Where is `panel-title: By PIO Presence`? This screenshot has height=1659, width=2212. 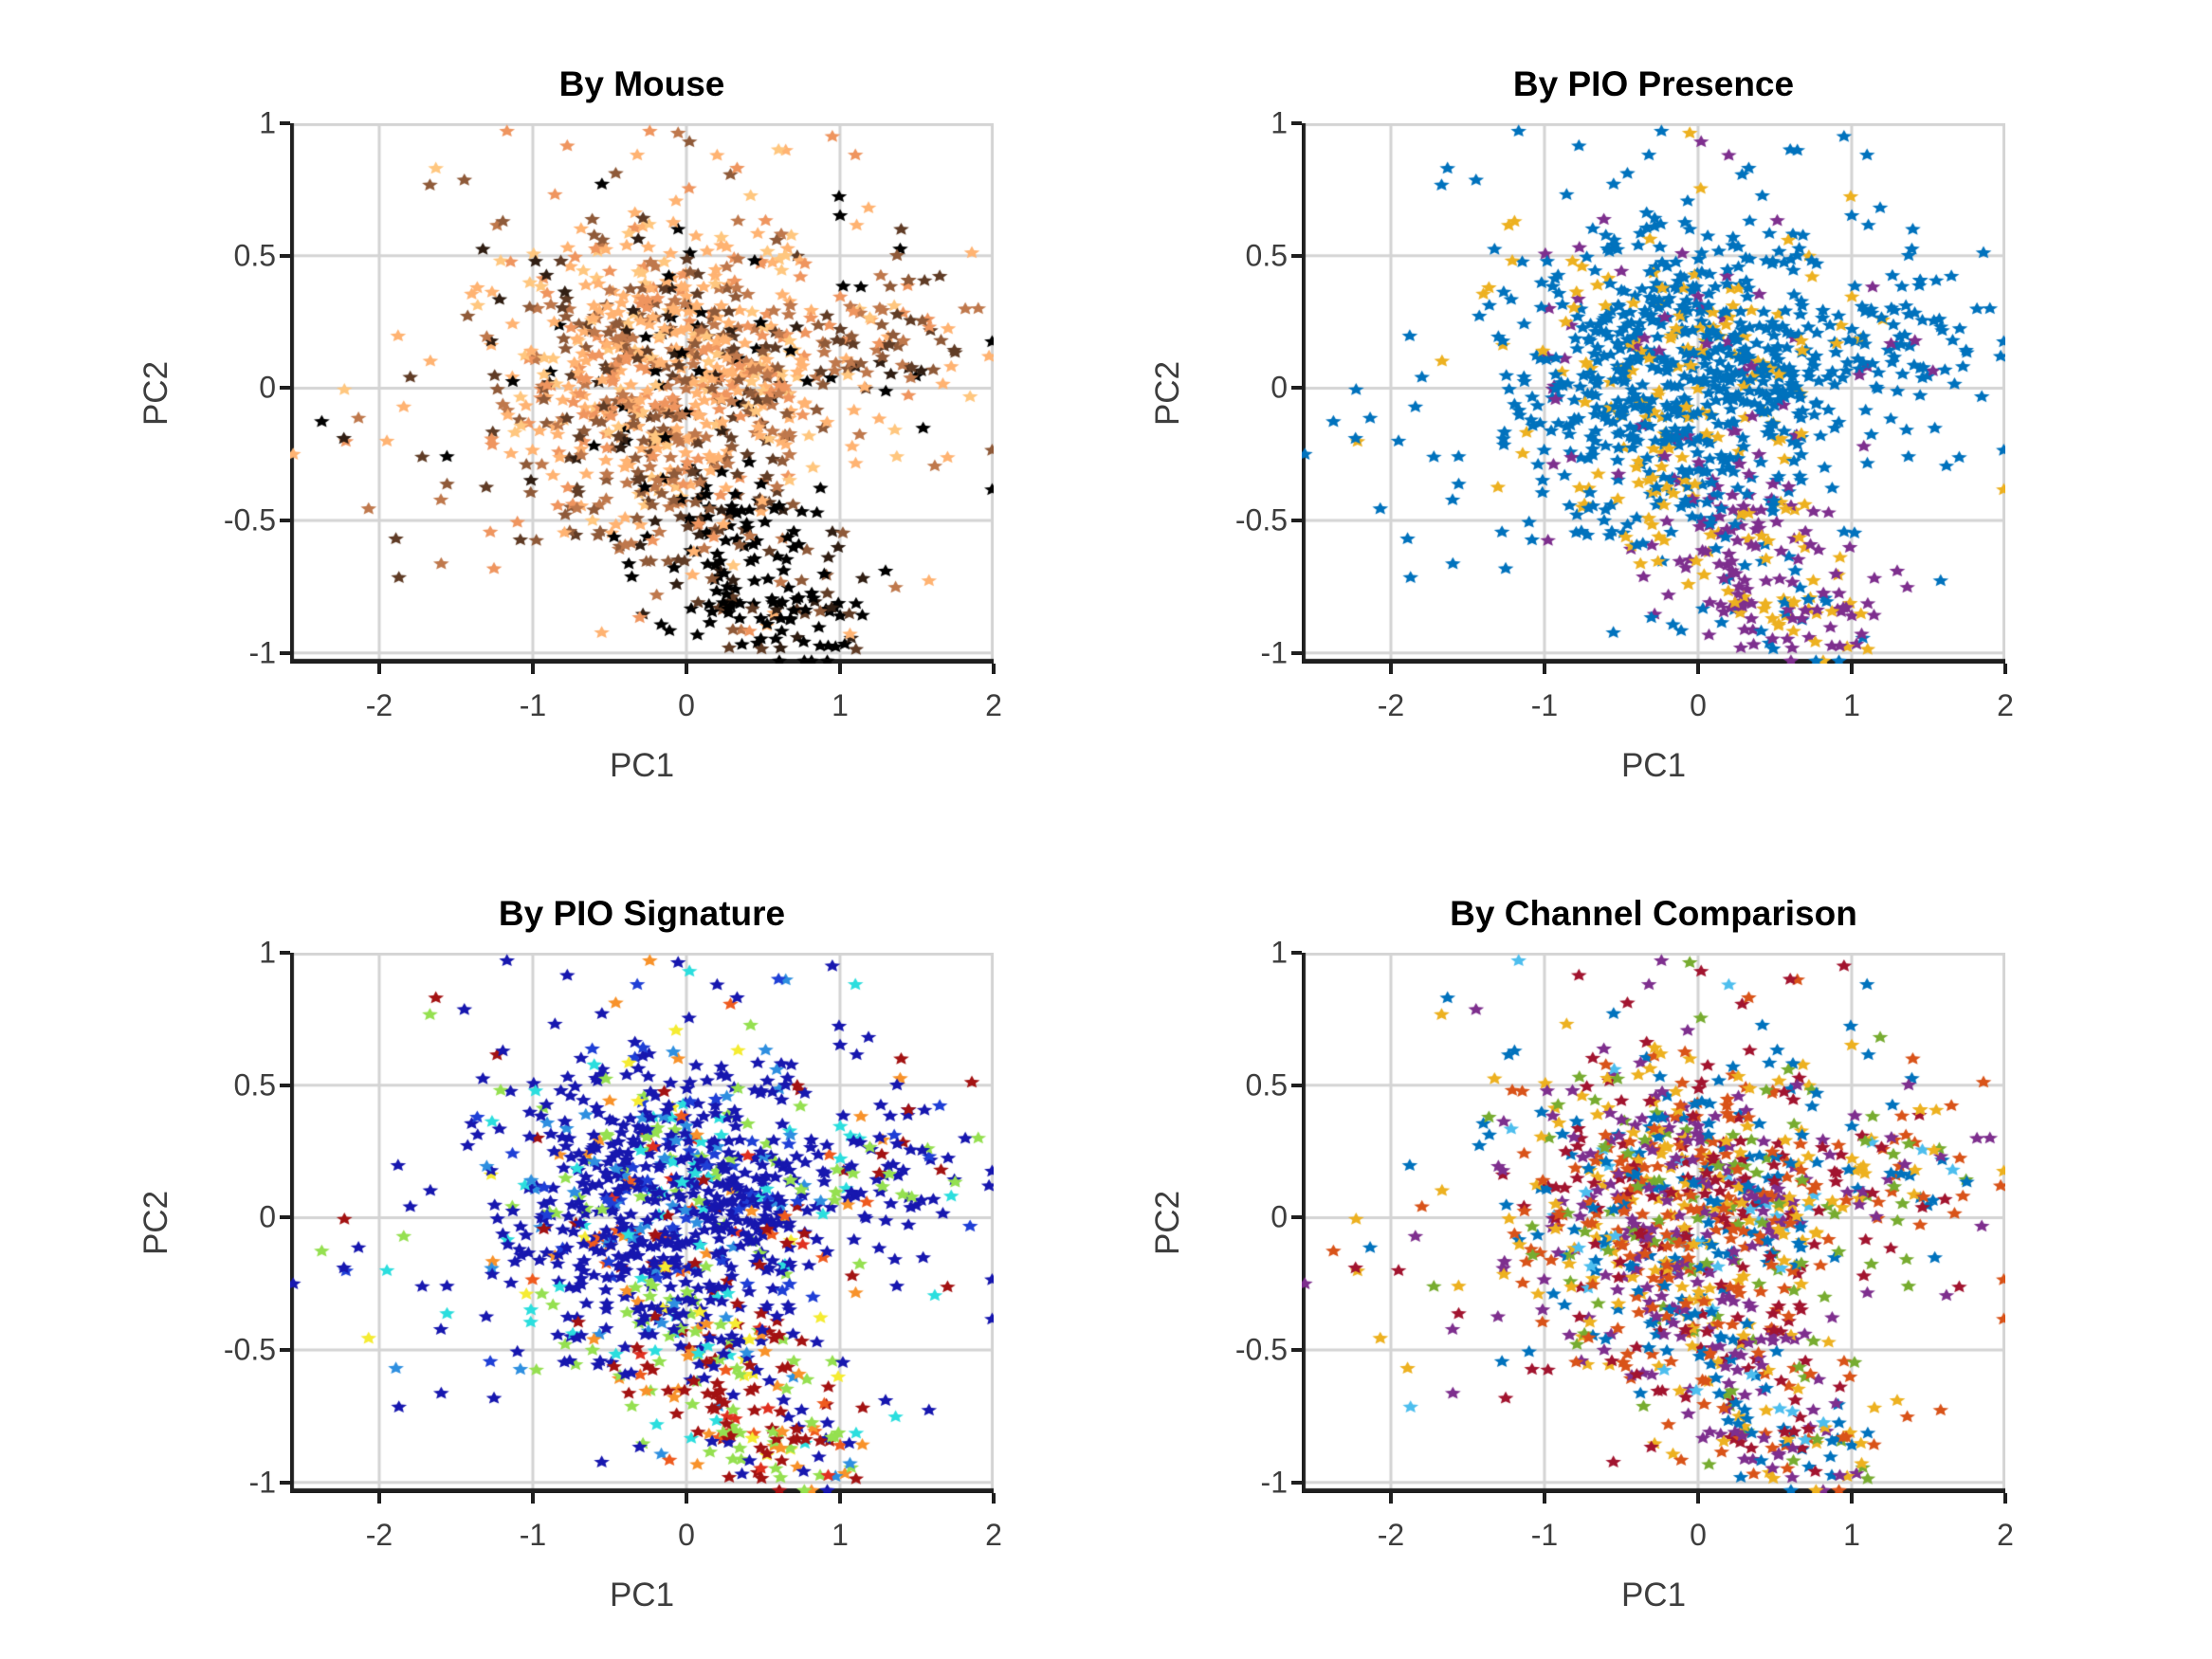 panel-title: By PIO Presence is located at coordinates (1653, 83).